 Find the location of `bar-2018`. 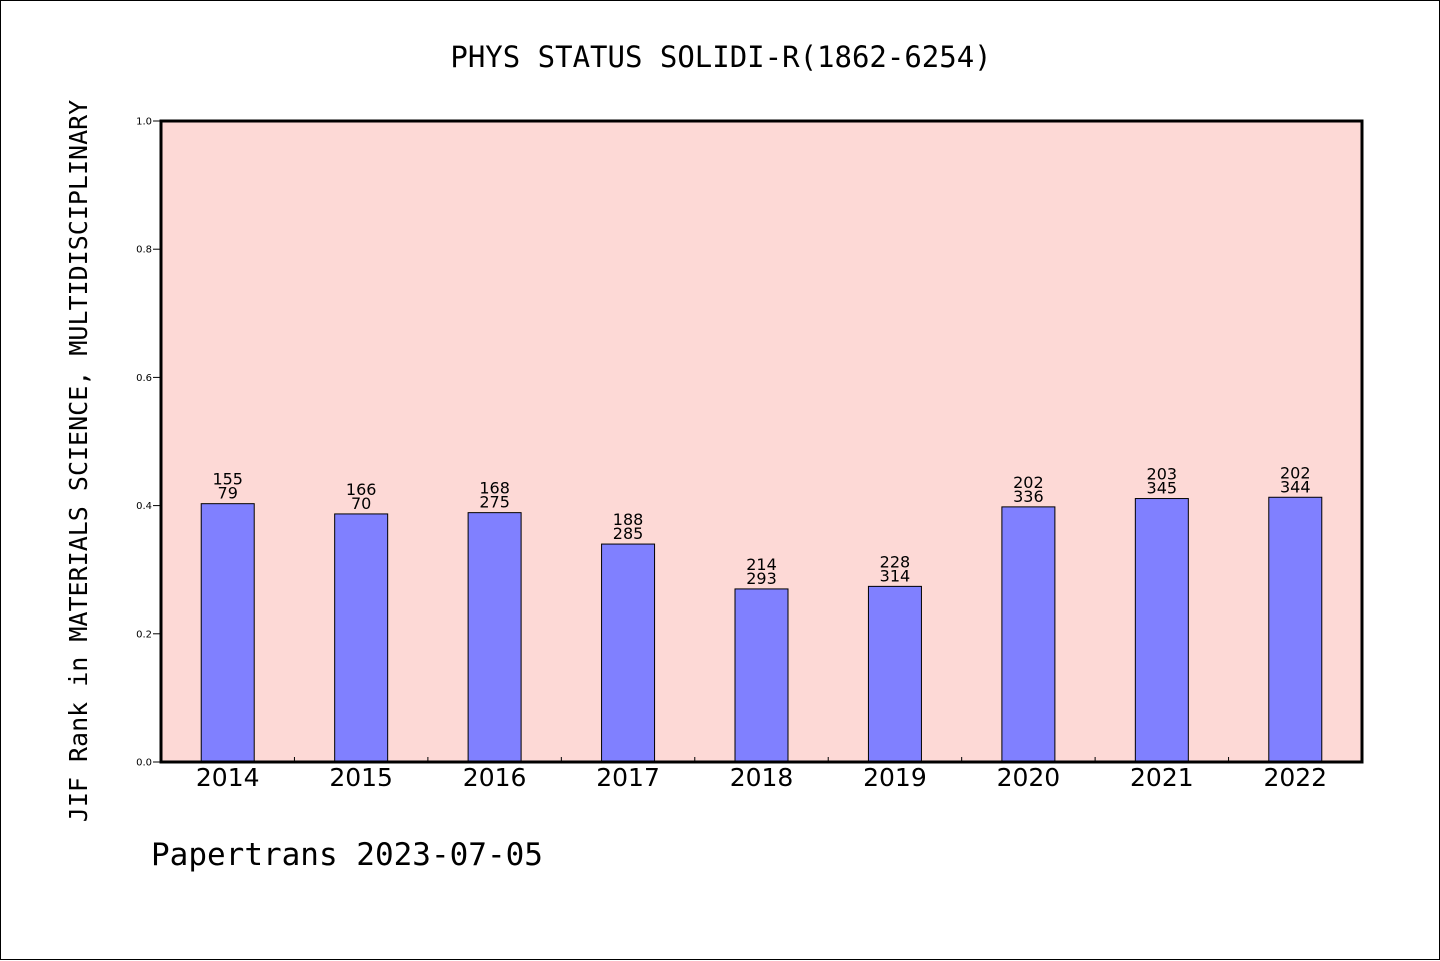

bar-2018 is located at coordinates (761, 675).